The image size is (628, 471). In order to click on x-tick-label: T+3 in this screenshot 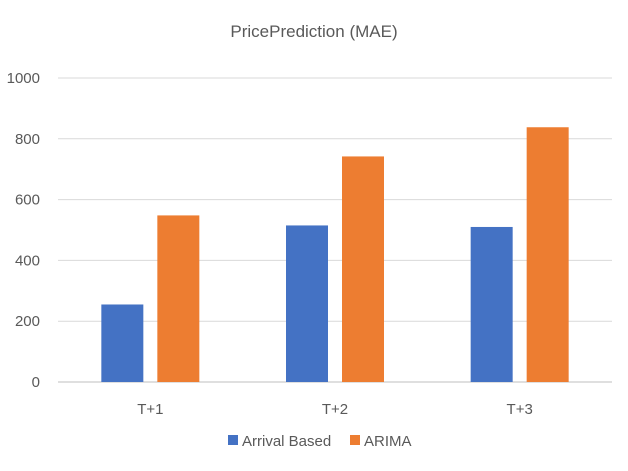, I will do `click(520, 409)`.